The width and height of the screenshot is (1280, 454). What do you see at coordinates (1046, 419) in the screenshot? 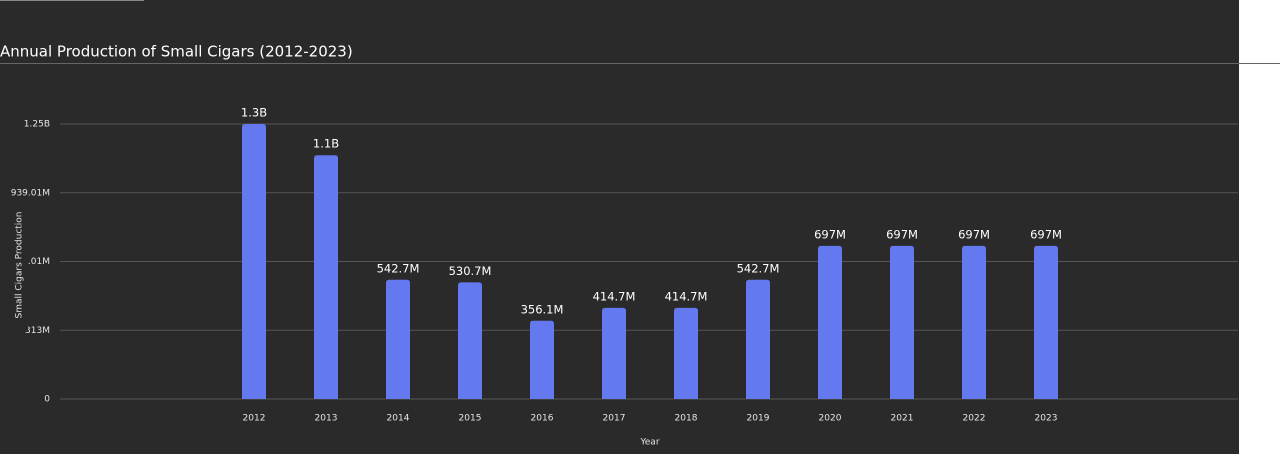
I see `x-tick-label: 2023` at bounding box center [1046, 419].